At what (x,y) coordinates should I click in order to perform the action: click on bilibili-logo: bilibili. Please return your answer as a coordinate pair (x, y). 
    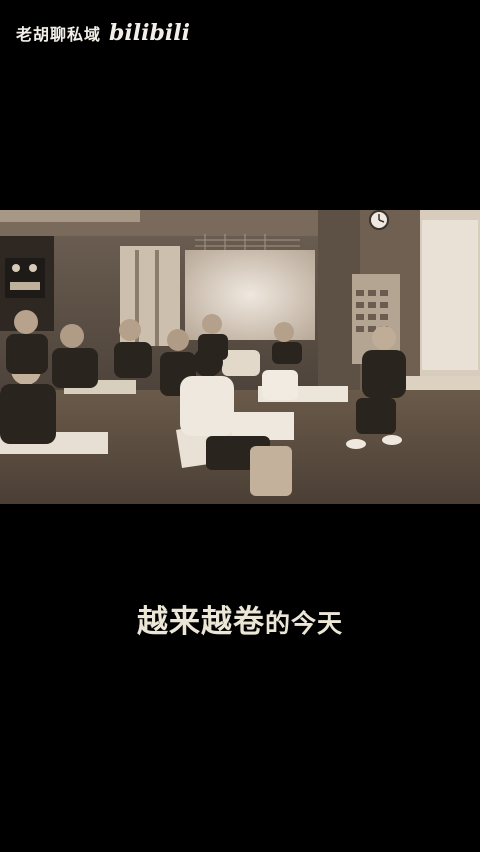
    Looking at the image, I should click on (149, 33).